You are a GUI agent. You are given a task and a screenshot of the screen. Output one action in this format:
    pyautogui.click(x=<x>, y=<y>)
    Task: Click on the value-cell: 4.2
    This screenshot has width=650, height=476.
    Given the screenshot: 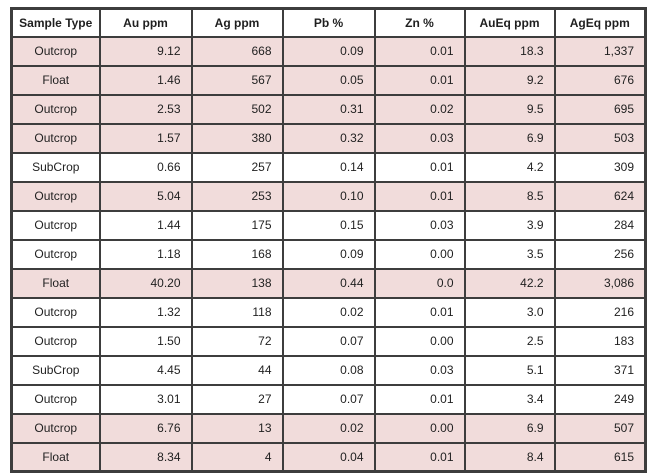 What is the action you would take?
    pyautogui.click(x=509, y=167)
    